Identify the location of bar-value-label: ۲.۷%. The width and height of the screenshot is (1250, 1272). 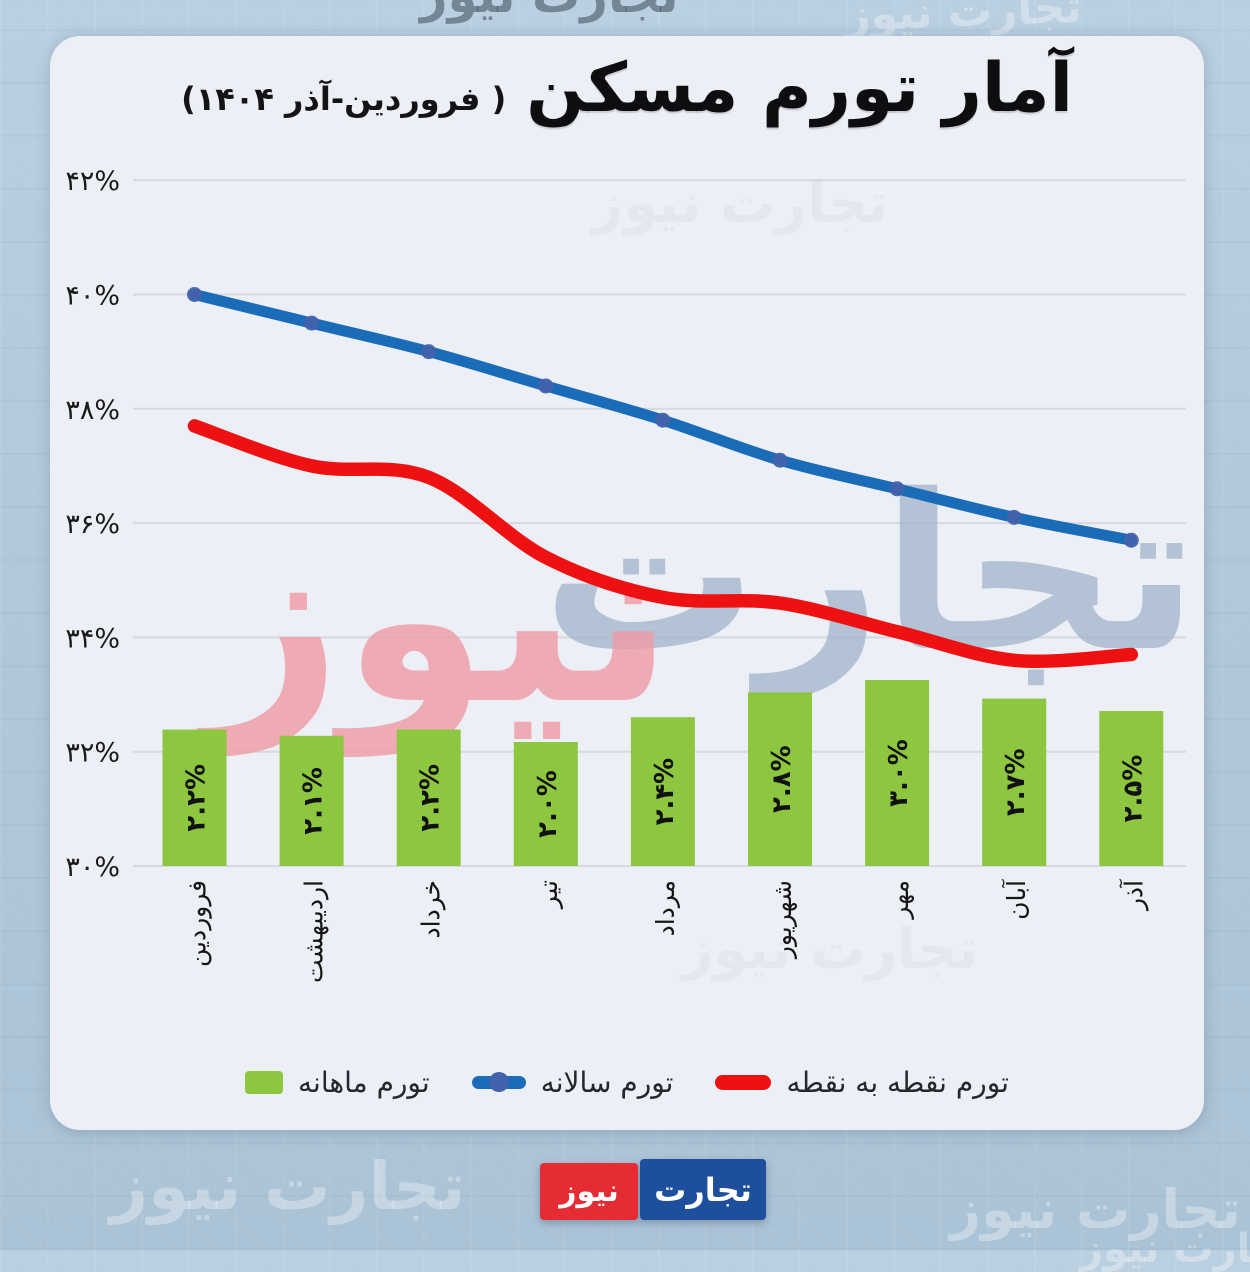
(1016, 782).